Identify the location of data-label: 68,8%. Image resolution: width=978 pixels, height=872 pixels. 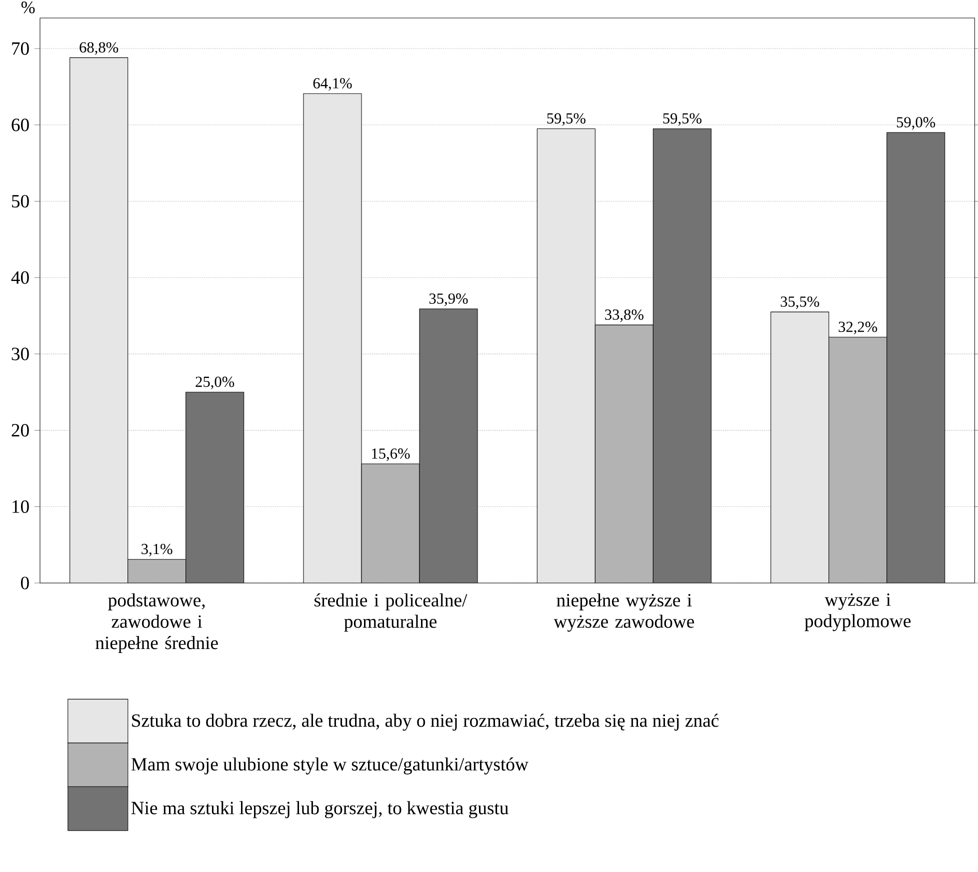
(99, 48).